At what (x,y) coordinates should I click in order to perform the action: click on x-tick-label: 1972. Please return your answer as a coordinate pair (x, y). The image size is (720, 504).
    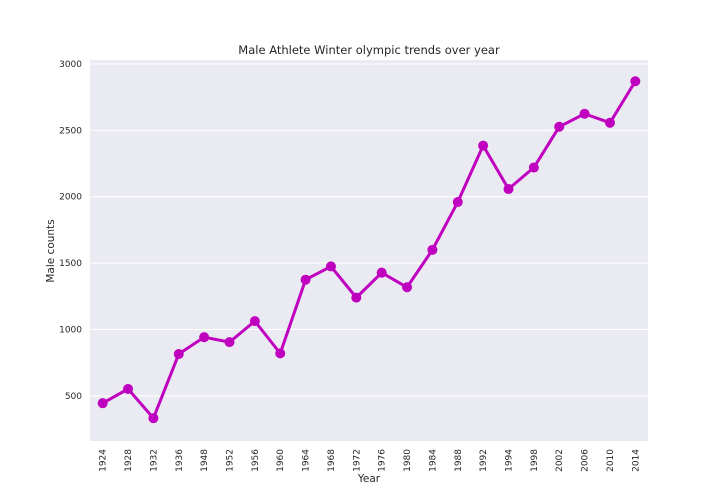
    Looking at the image, I should click on (357, 460).